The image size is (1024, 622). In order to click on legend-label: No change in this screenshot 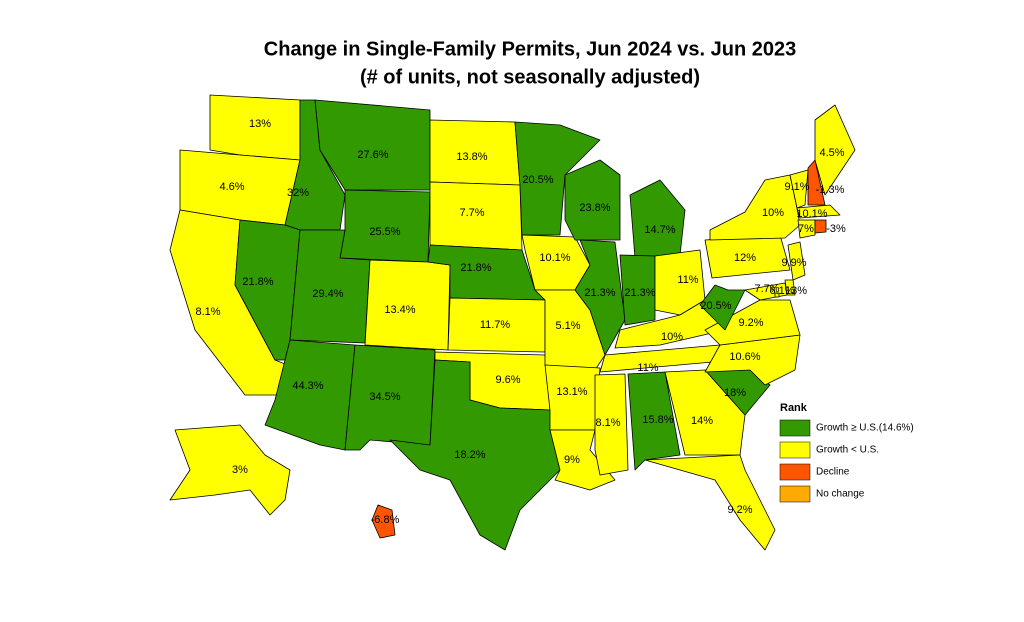, I will do `click(840, 494)`.